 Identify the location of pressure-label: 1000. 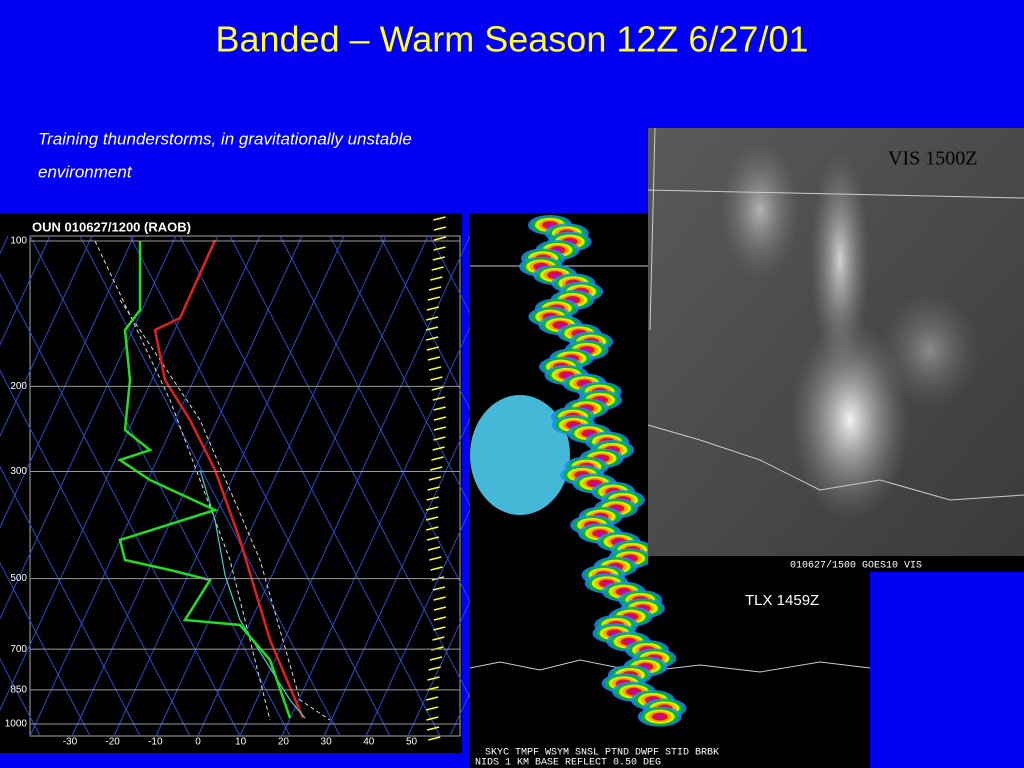
(16, 724).